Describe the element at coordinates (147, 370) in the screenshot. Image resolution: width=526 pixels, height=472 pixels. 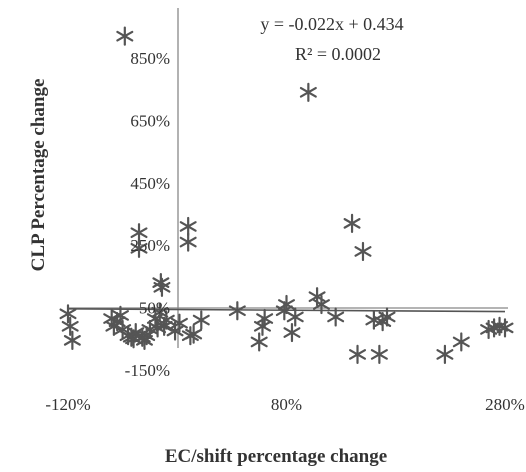
I see `y-tick-label: -150%` at that location.